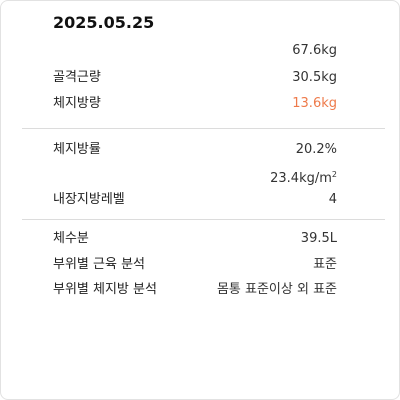 This screenshot has width=400, height=400. What do you see at coordinates (195, 290) in the screenshot?
I see `segment-fat-row: 부위별 체지방 분석 몸통 표준이상 외 표준` at bounding box center [195, 290].